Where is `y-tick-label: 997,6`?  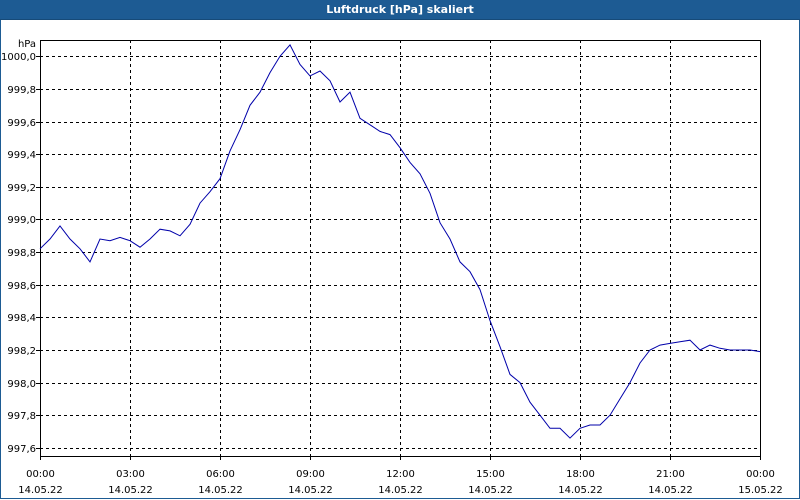 y-tick-label: 997,6 is located at coordinates (21, 449).